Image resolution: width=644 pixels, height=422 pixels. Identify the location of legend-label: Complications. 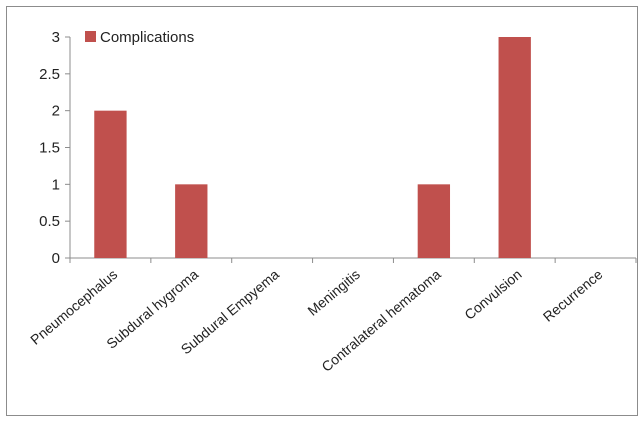
(147, 37).